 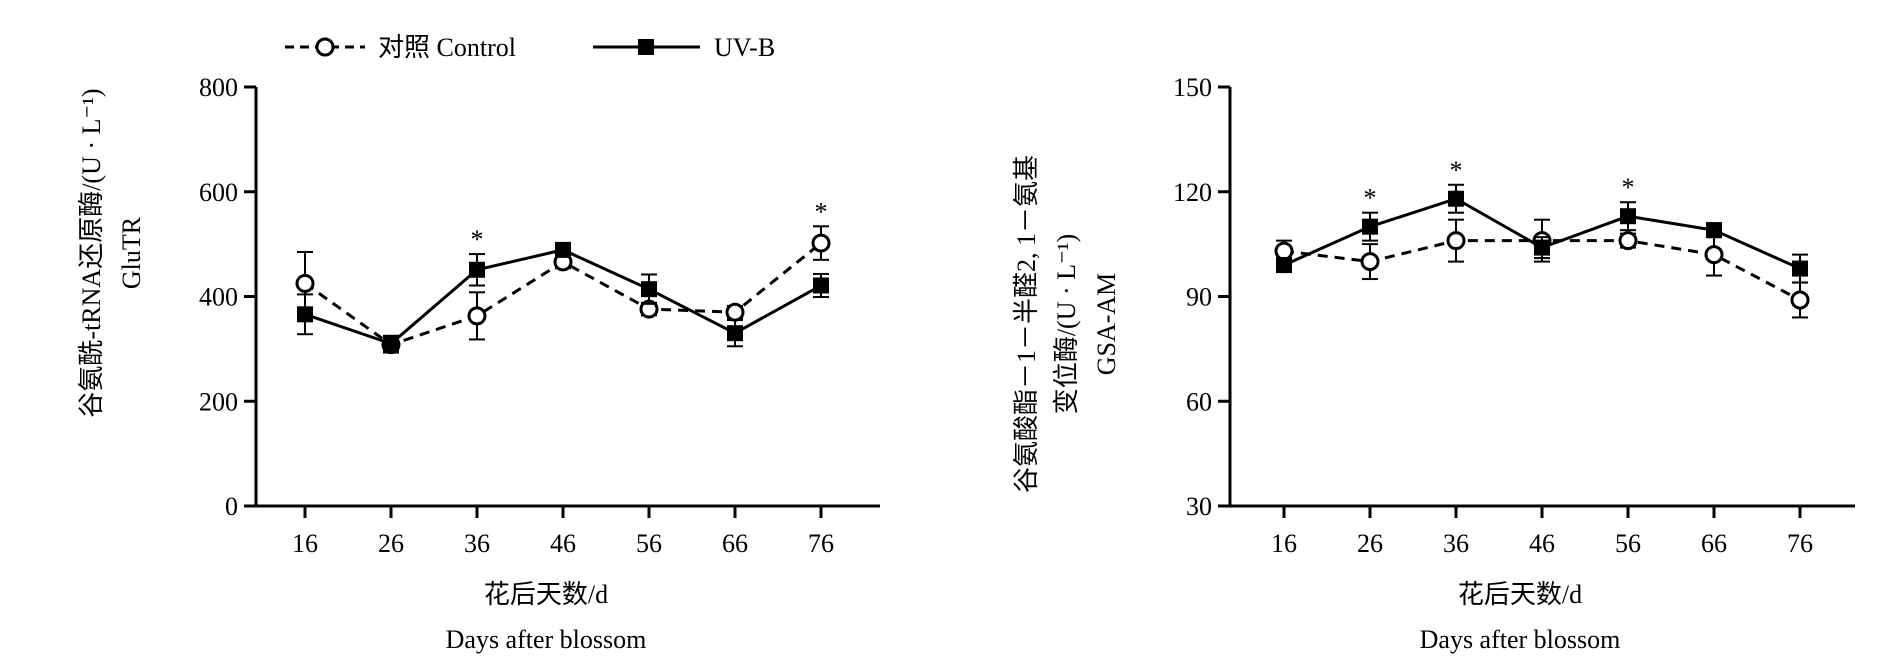 I want to click on chart-gsaam-ylabel-line-3: GSA-AM, so click(x=1106, y=324).